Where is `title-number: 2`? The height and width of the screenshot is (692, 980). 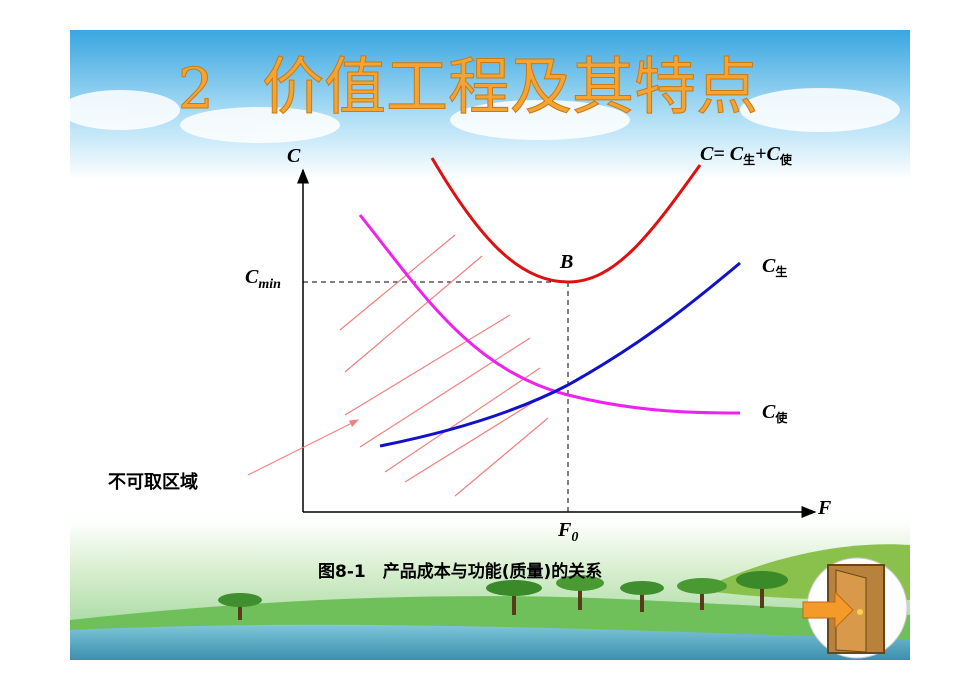 title-number: 2 is located at coordinates (196, 89).